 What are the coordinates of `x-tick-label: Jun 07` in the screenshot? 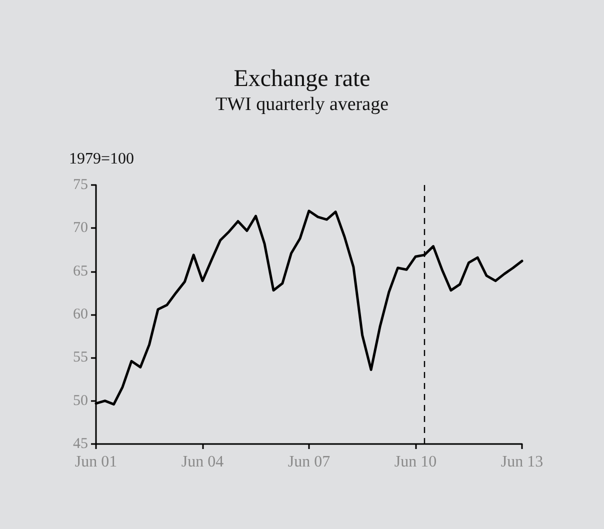 It's located at (309, 462).